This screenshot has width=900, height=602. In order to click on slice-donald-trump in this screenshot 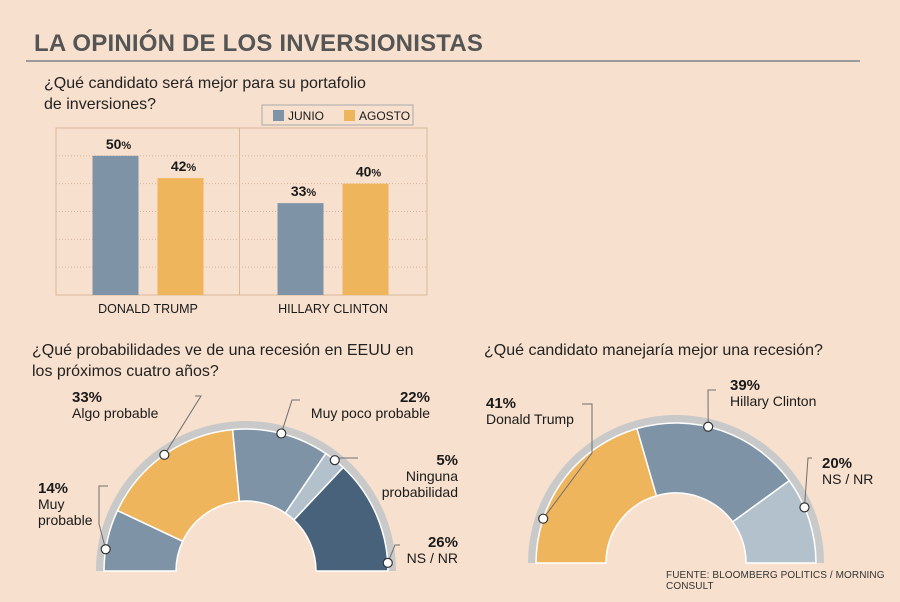, I will do `click(596, 495)`.